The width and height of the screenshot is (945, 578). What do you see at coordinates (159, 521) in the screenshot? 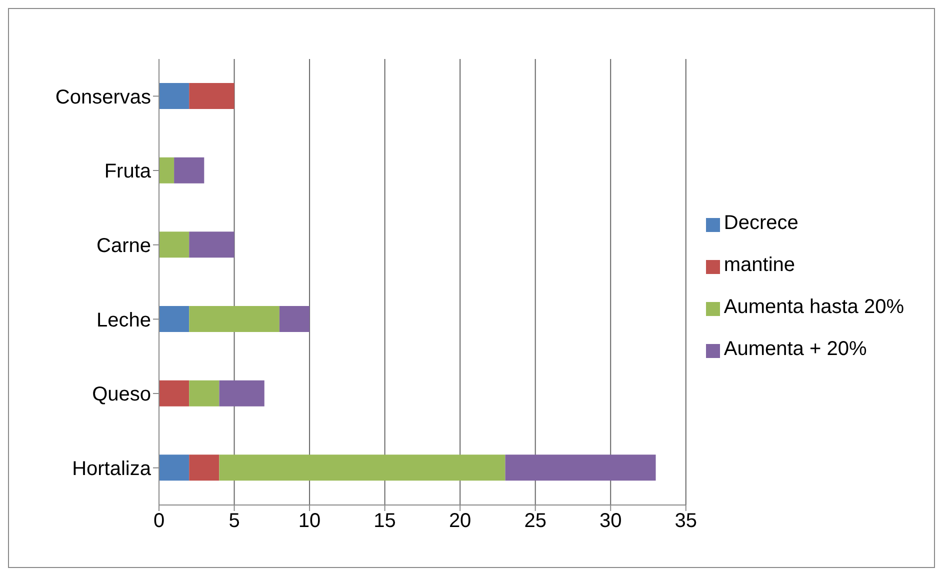
I see `x-tick-label: 0` at bounding box center [159, 521].